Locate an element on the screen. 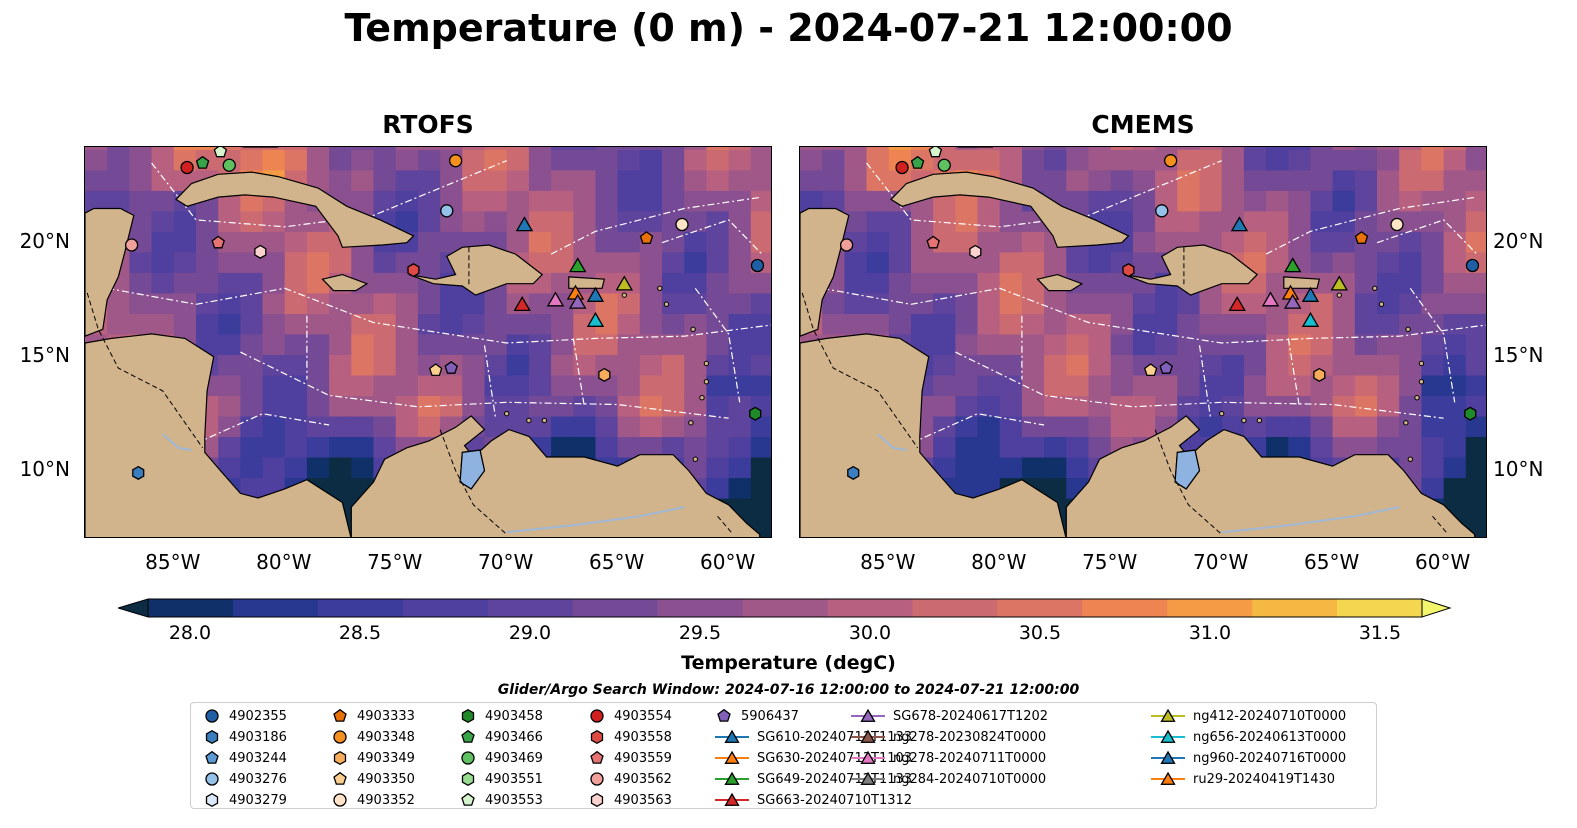 This screenshot has height=828, width=1577. legend-item: 4903559 is located at coordinates (629, 758).